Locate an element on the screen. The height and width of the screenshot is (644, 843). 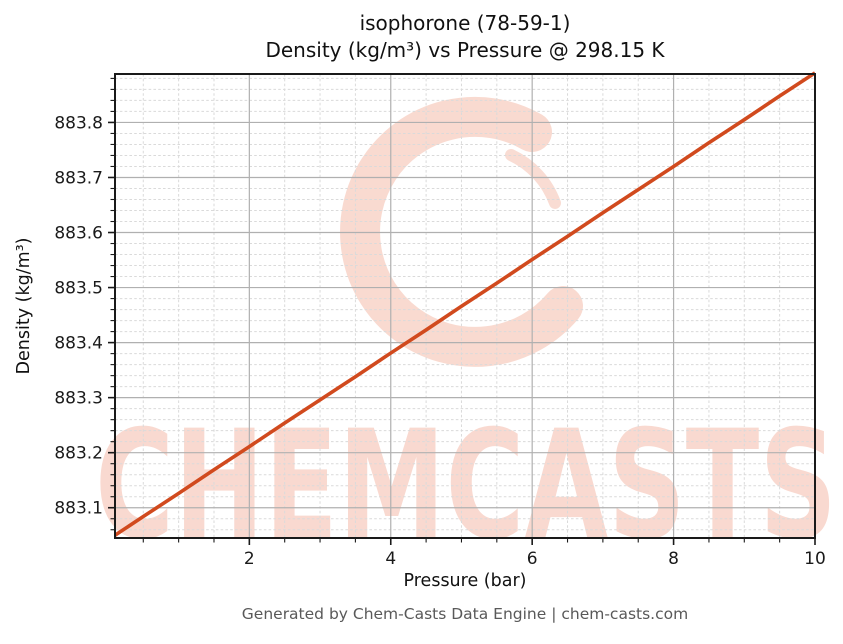
x-axis-label: Pressure (bar) is located at coordinates (465, 581).